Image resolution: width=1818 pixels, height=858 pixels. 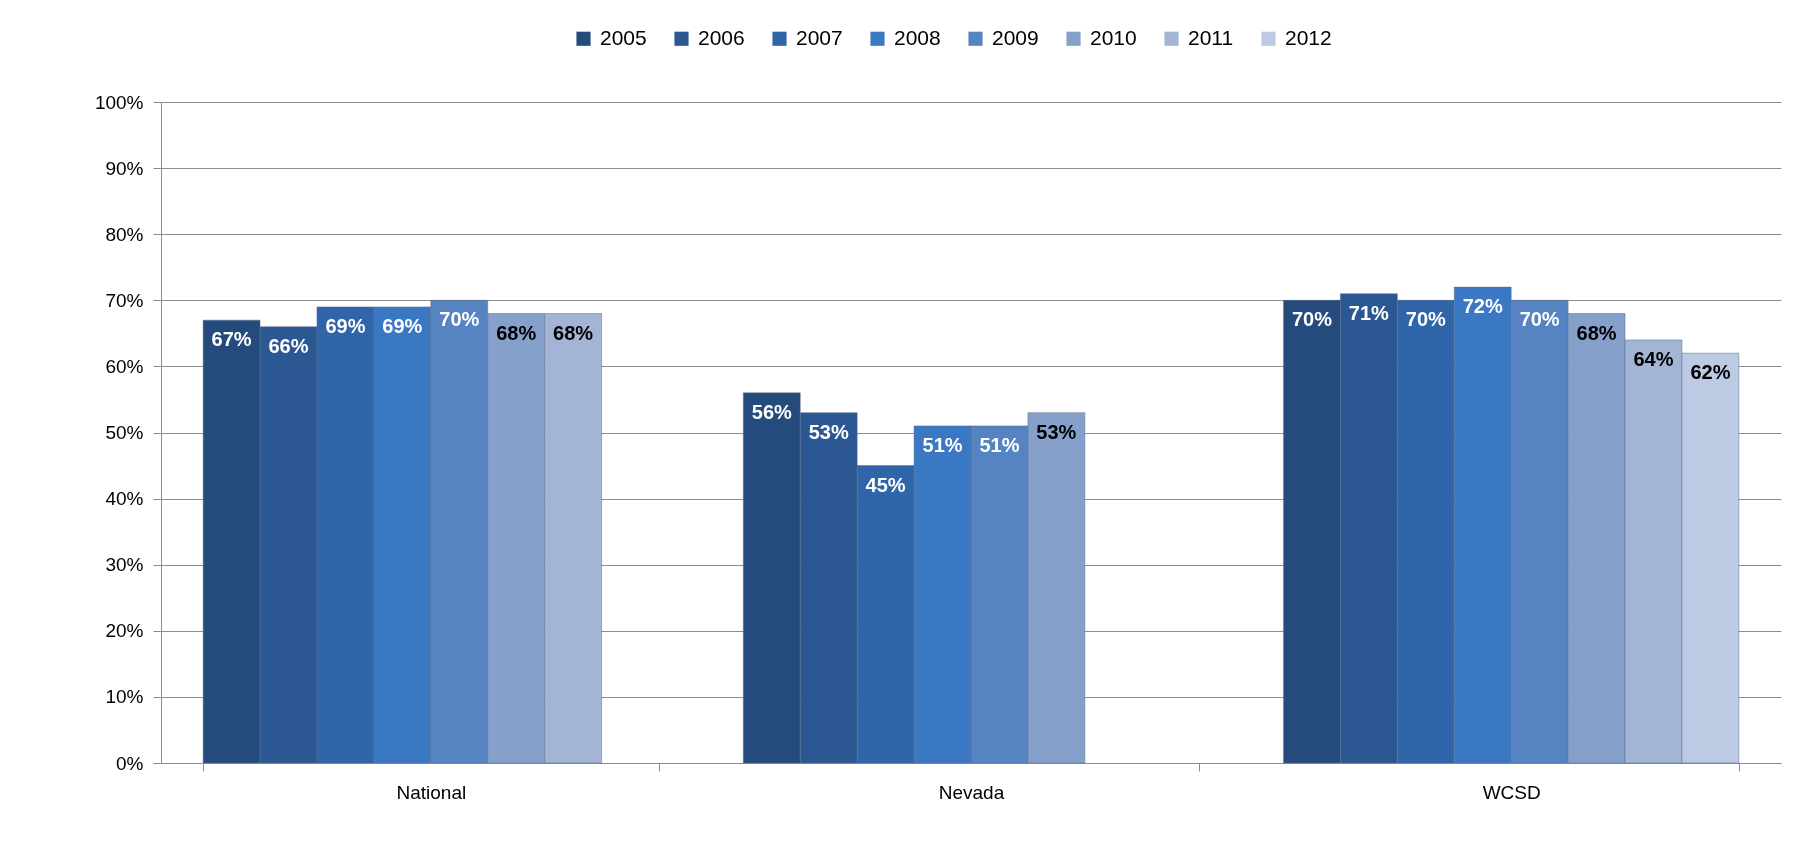 What do you see at coordinates (721, 37) in the screenshot?
I see `legend-label: 2006` at bounding box center [721, 37].